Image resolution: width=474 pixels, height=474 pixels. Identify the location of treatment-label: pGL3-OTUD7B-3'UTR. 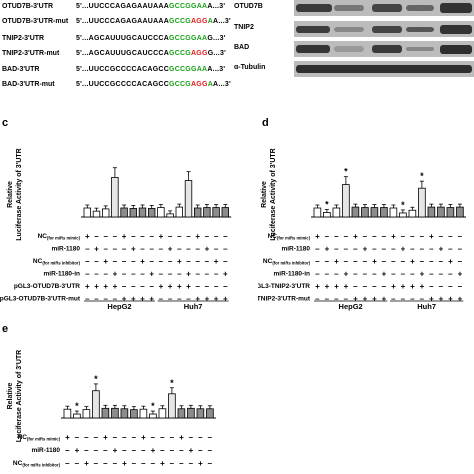
(47, 286).